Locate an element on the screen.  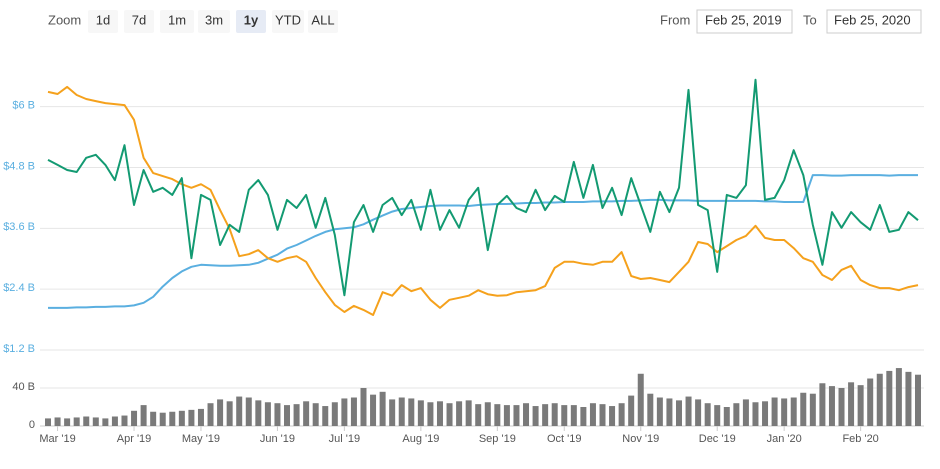
x-tick-label: Apr '19 is located at coordinates (134, 439).